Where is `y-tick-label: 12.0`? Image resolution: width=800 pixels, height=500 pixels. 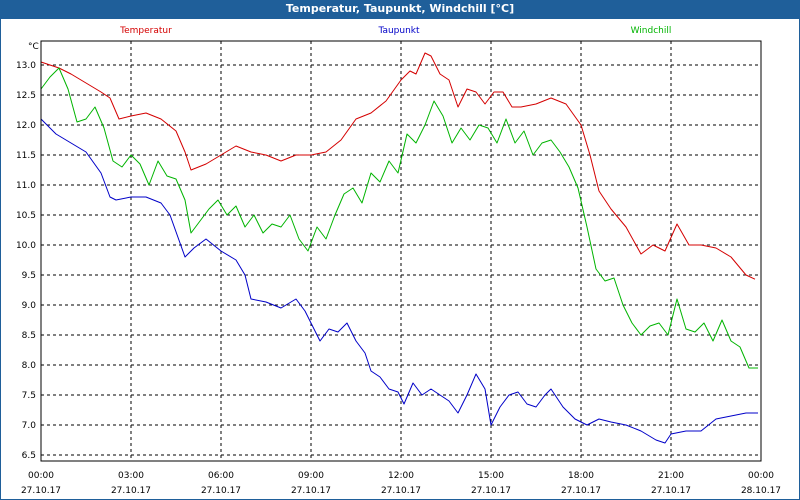 y-tick-label: 12.0 is located at coordinates (26, 126).